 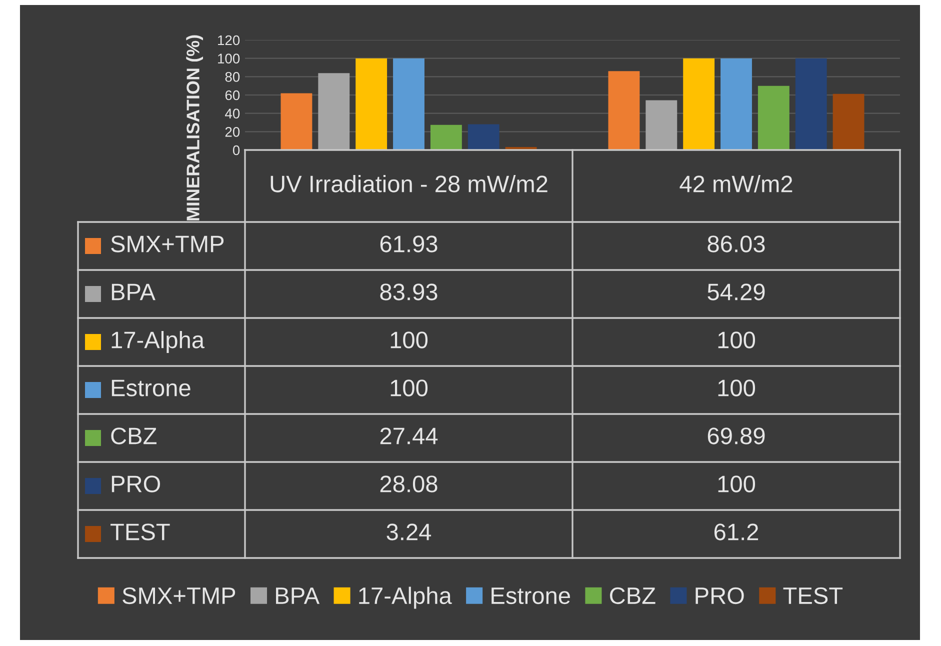 What do you see at coordinates (409, 244) in the screenshot?
I see `data-label: 61.93` at bounding box center [409, 244].